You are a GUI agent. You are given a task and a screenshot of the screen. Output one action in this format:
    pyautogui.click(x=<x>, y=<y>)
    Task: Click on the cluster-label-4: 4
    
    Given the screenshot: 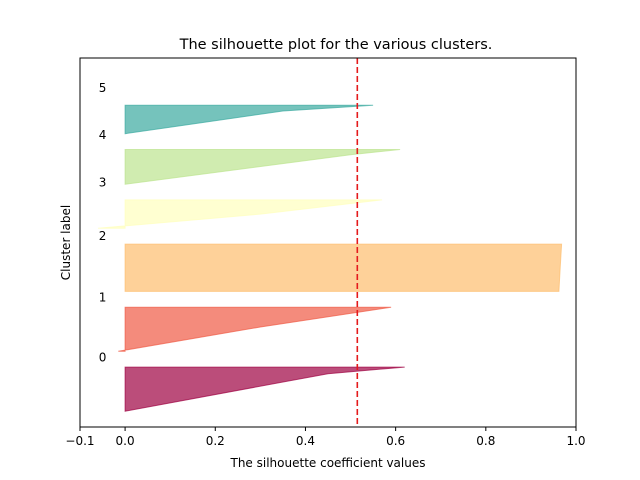 What is the action you would take?
    pyautogui.click(x=103, y=135)
    